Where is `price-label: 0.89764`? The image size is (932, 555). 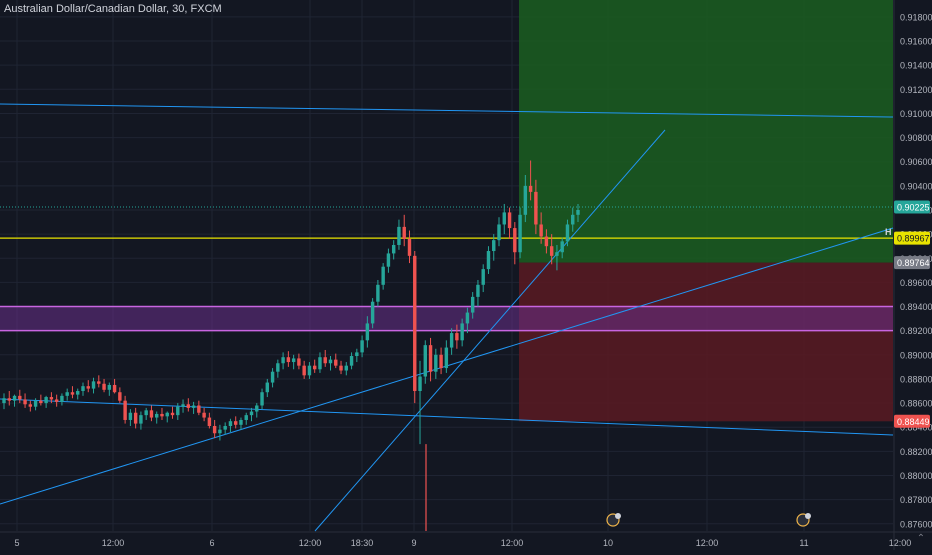 price-label: 0.89764 is located at coordinates (912, 263).